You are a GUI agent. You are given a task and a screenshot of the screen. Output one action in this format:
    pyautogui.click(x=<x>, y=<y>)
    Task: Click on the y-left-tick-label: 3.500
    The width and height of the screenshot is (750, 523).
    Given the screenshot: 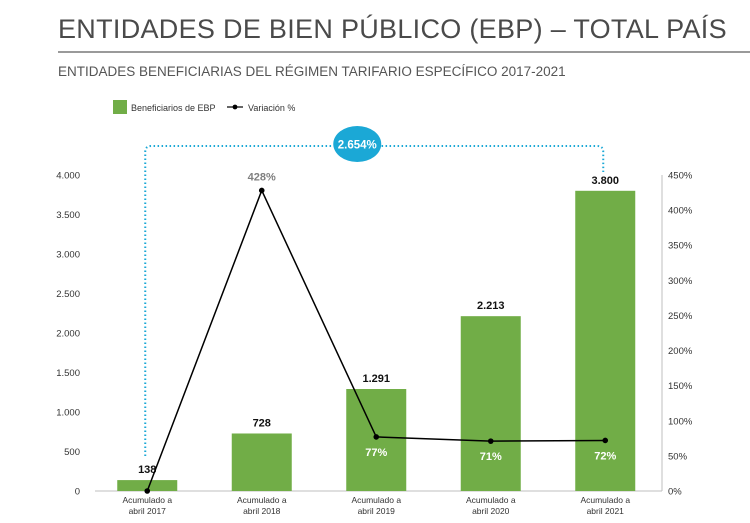 What is the action you would take?
    pyautogui.click(x=68, y=215)
    